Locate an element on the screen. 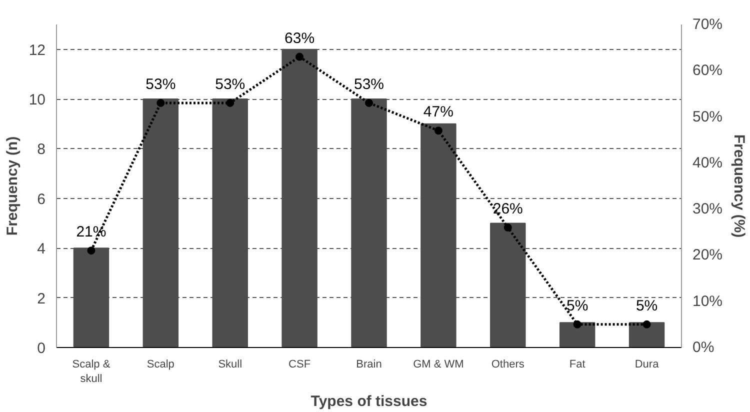 The height and width of the screenshot is (412, 750). x-tick-label: Scalp & skull is located at coordinates (91, 371).